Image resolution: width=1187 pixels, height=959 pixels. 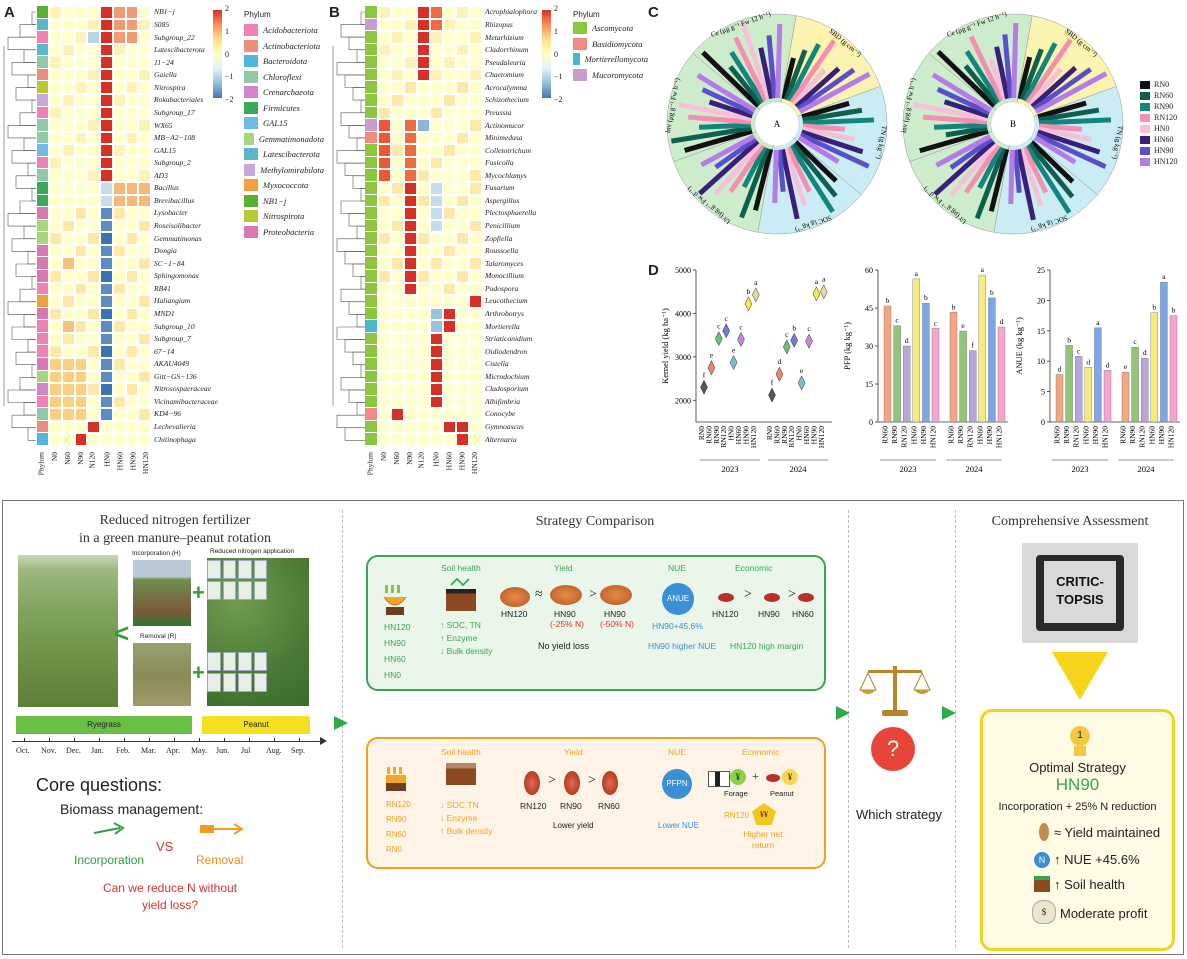 What do you see at coordinates (701, 433) in the screenshot?
I see `x-tick-label: RN0` at bounding box center [701, 433].